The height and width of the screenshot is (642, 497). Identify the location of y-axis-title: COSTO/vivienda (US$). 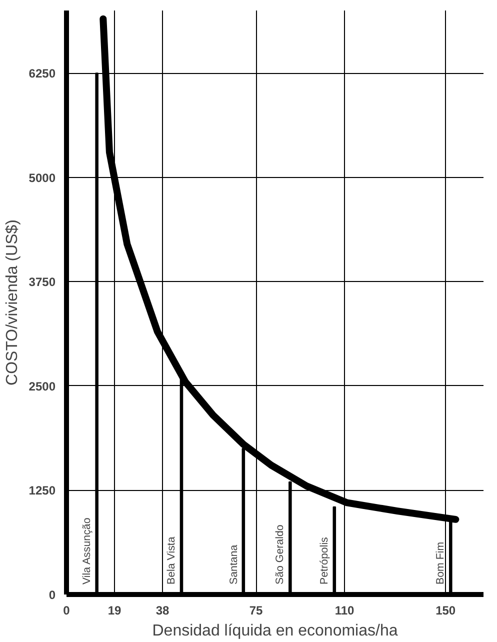
(12, 303).